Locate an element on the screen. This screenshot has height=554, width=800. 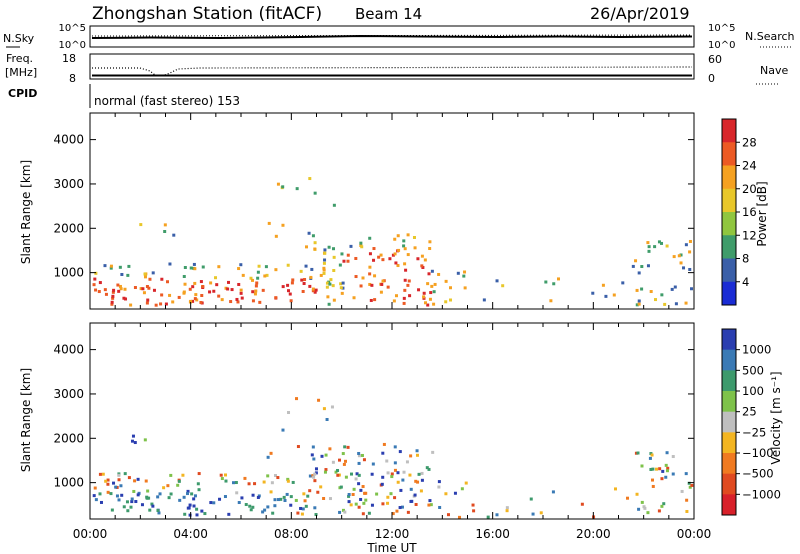
colorbar-tick-label: 20 is located at coordinates (749, 189).